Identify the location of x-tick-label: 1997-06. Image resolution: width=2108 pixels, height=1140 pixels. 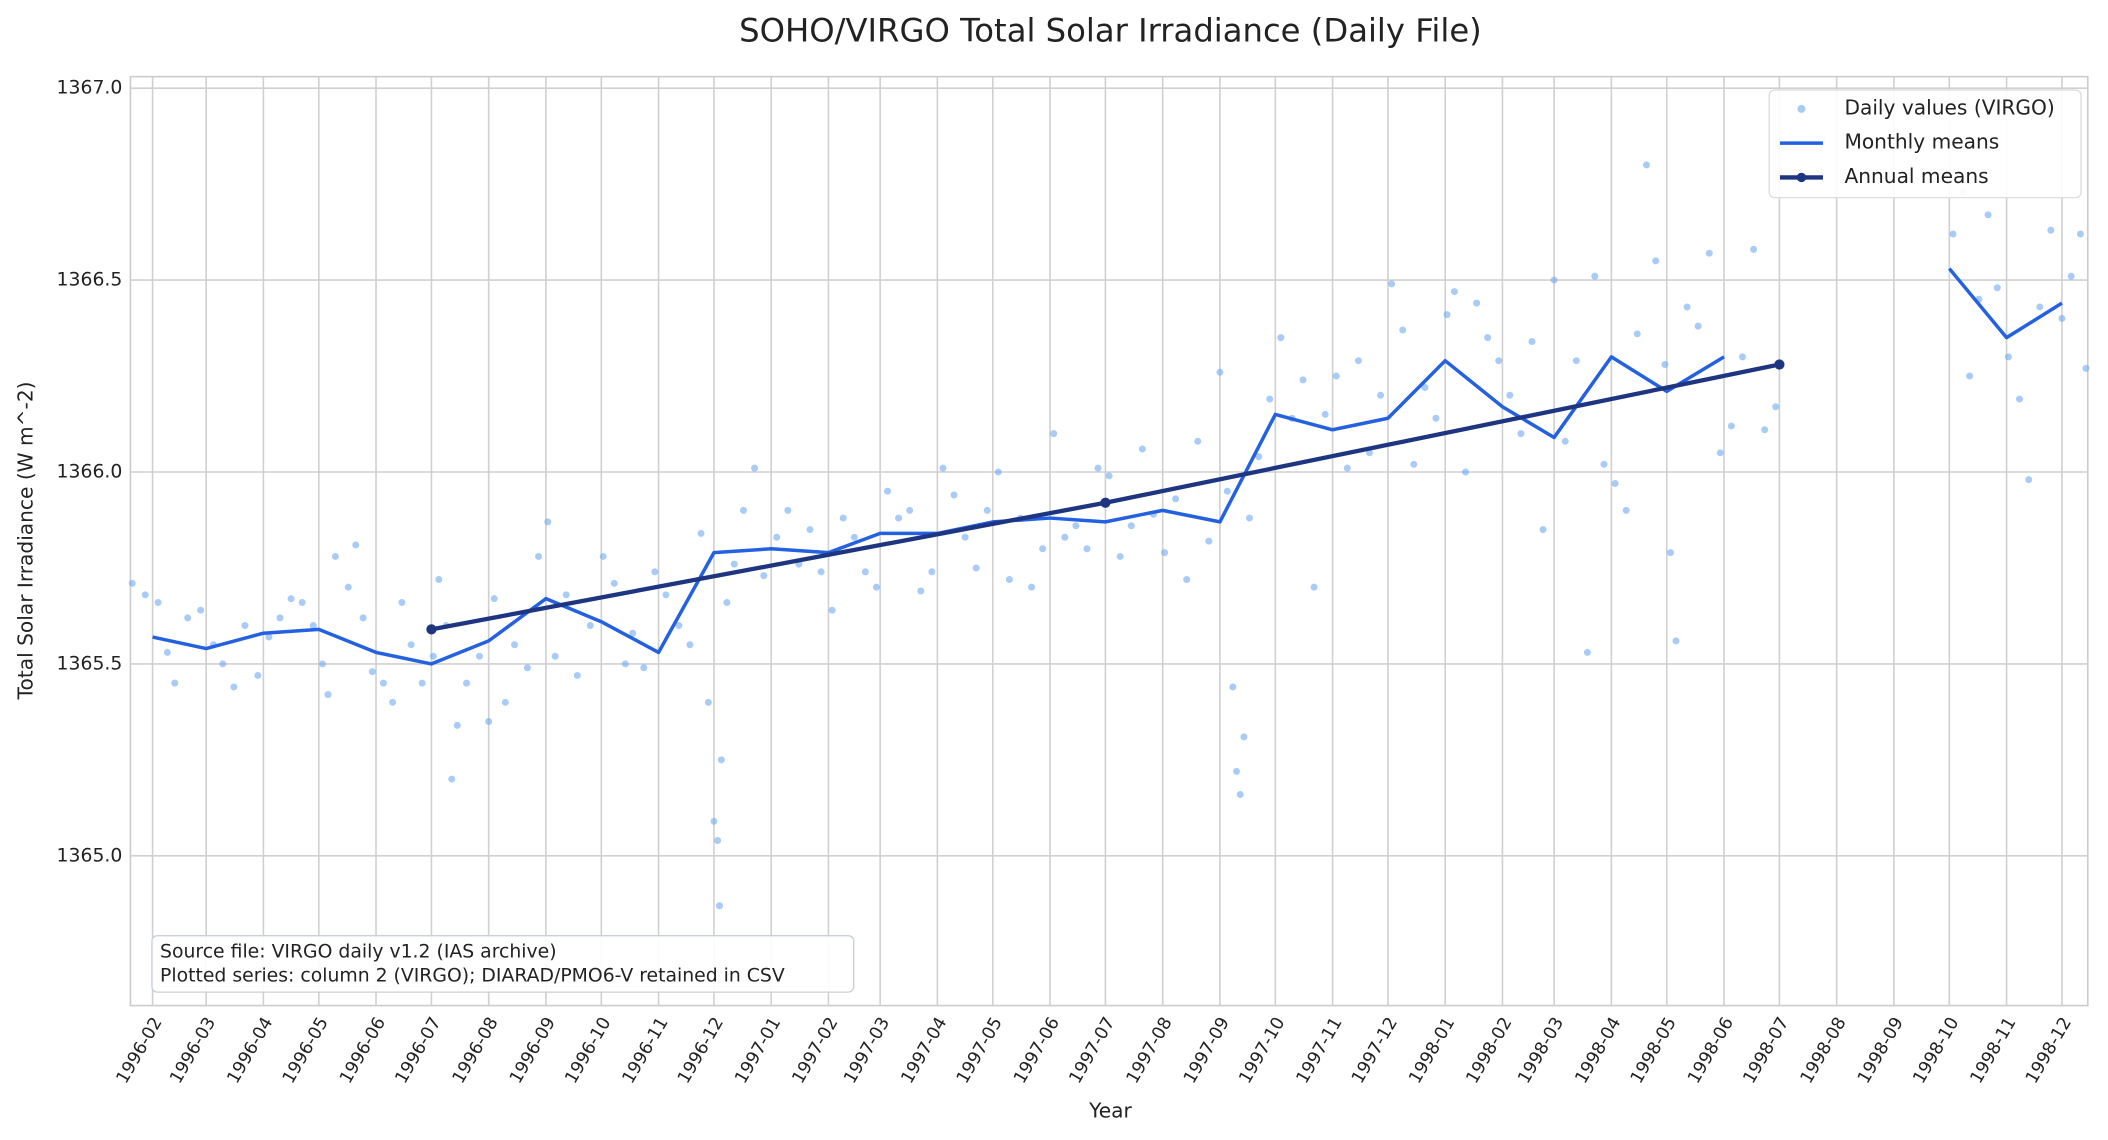
(1037, 1050).